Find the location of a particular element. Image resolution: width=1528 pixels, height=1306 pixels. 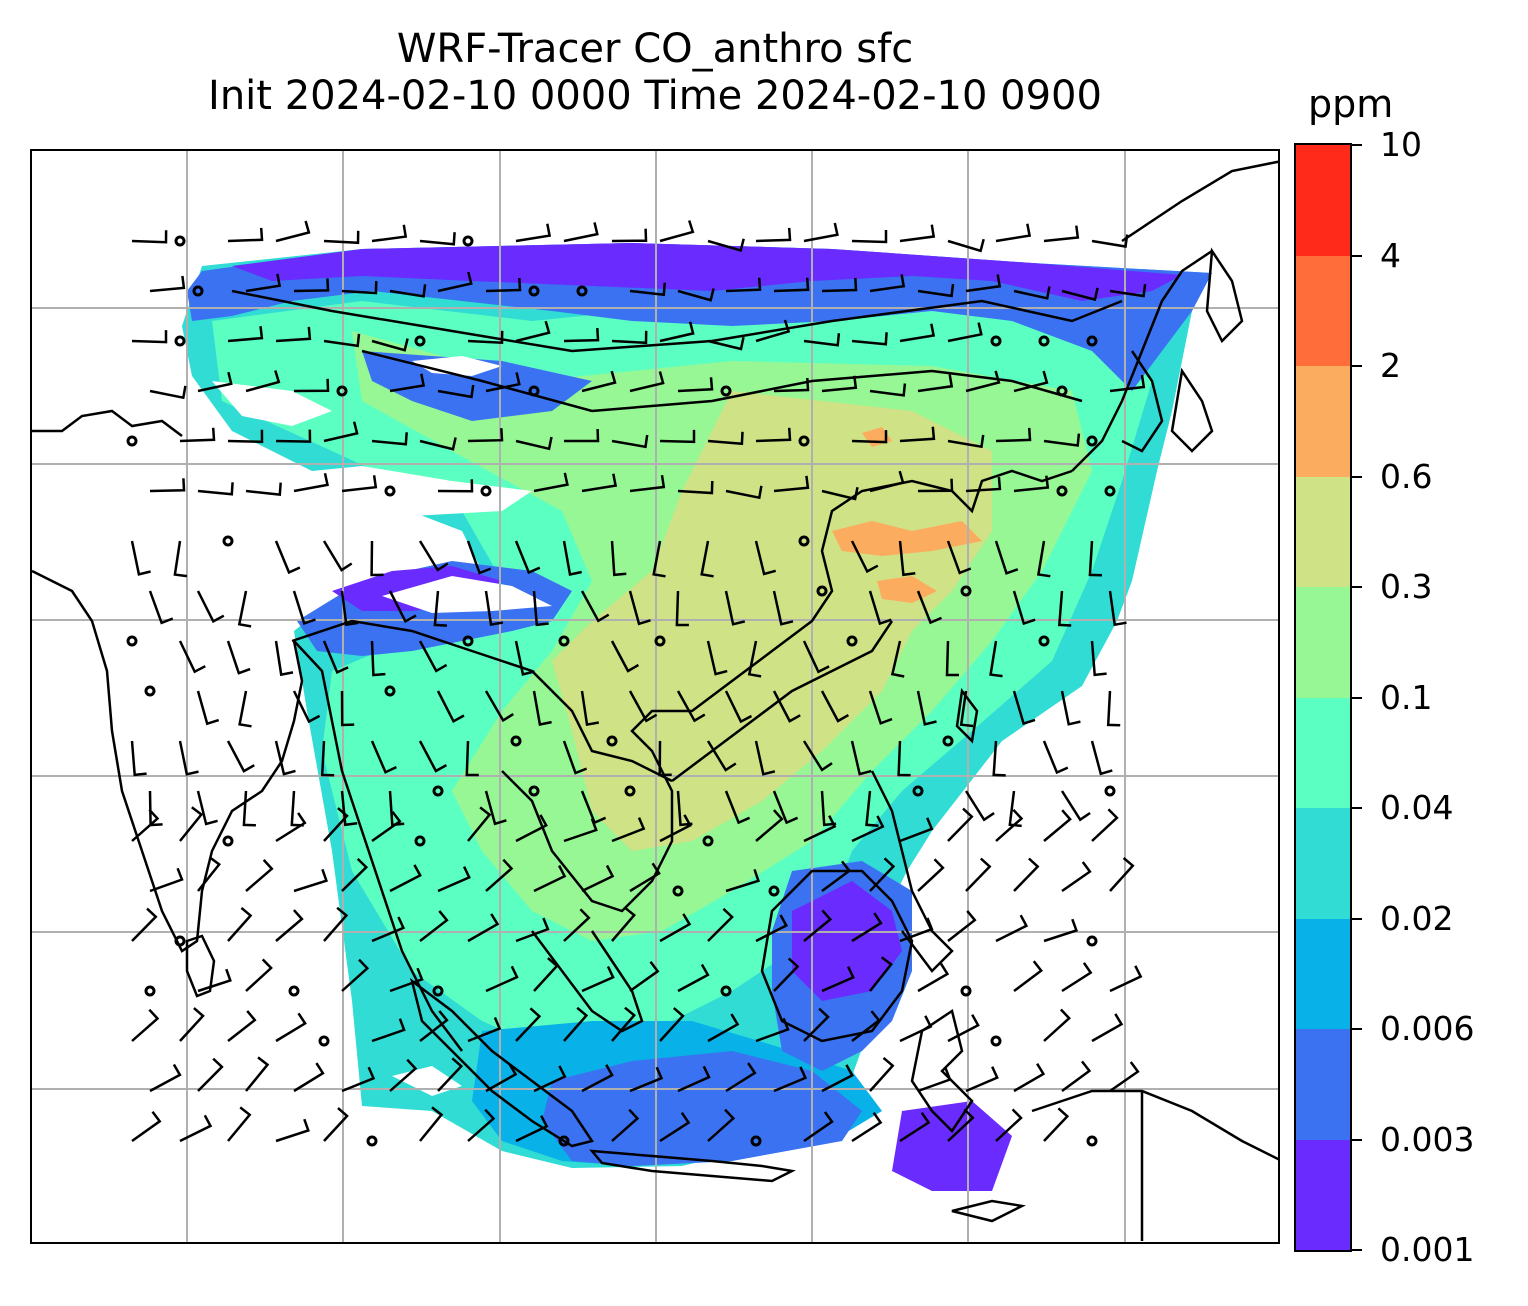

coastline-java is located at coordinates (692, 1166).